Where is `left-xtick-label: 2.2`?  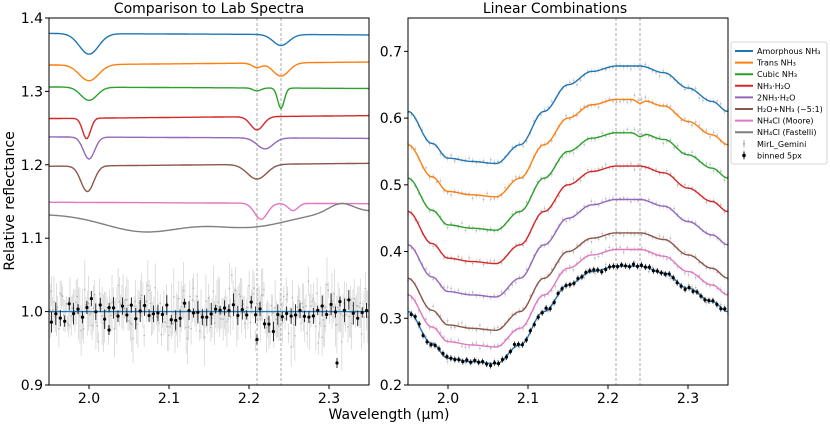 left-xtick-label: 2.2 is located at coordinates (249, 399).